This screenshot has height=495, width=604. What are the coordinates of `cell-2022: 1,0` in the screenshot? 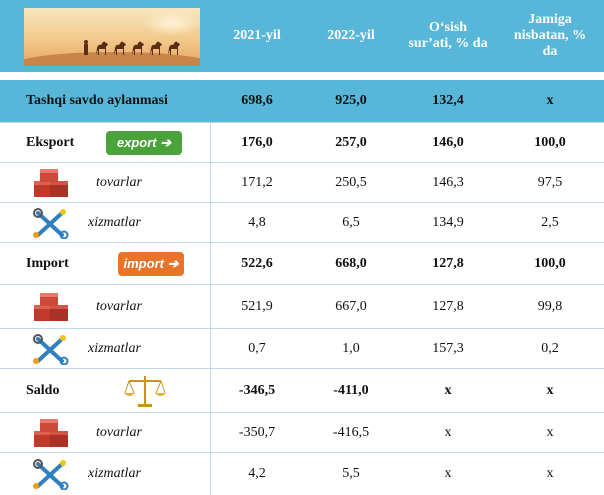 It's located at (351, 348).